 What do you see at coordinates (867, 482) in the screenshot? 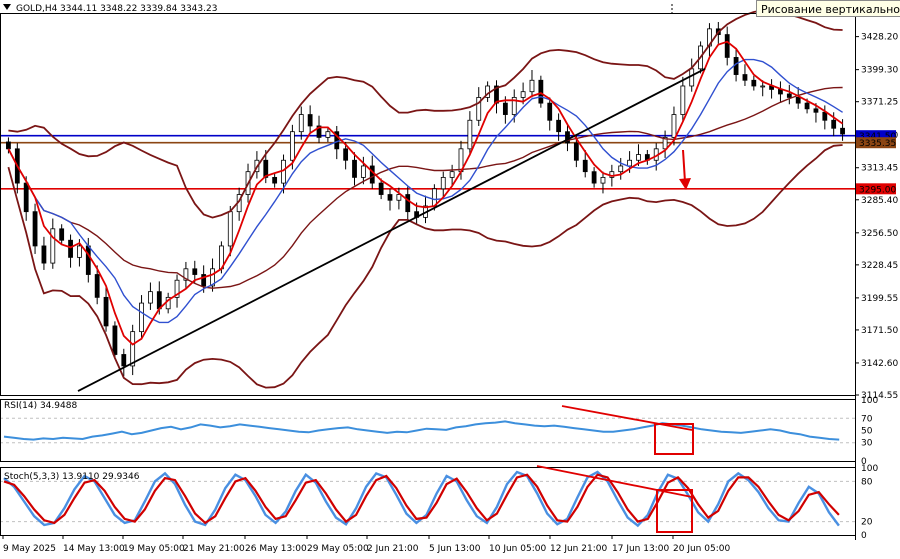
I see `stoch-tick-label: 80` at bounding box center [867, 482].